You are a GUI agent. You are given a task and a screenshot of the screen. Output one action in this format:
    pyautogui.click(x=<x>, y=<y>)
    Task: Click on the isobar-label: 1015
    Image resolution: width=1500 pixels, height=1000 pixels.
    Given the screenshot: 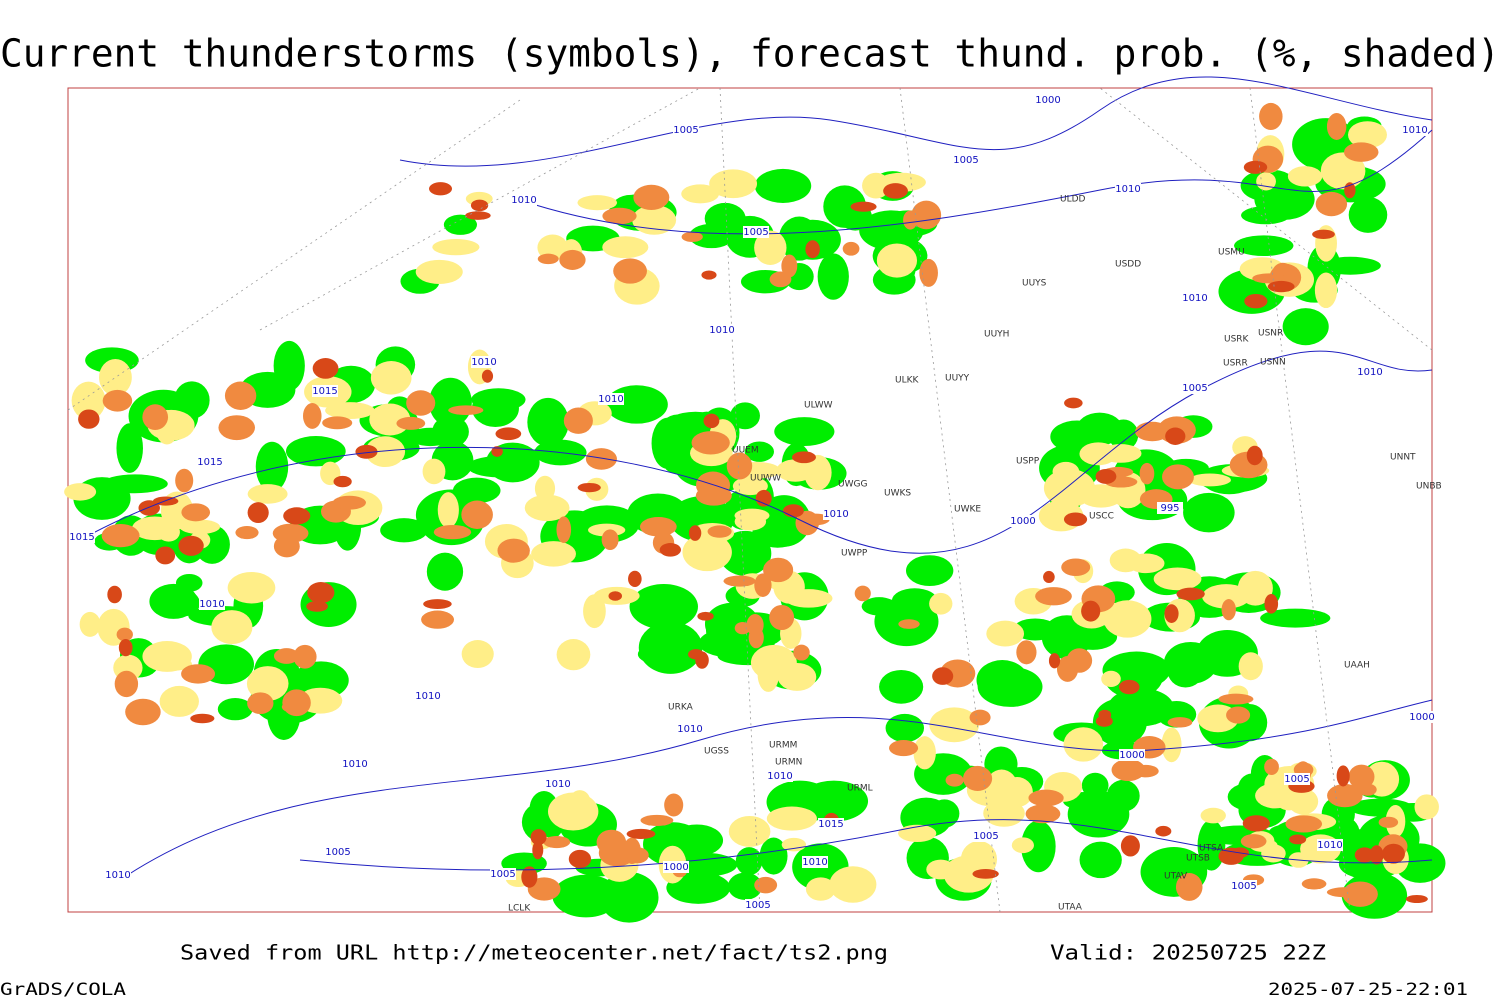 What is the action you would take?
    pyautogui.click(x=324, y=391)
    